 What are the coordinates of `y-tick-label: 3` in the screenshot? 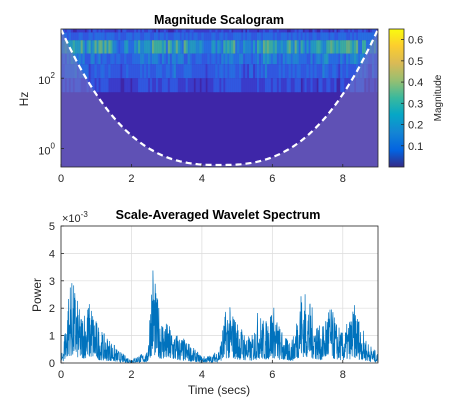 It's located at (52, 282).